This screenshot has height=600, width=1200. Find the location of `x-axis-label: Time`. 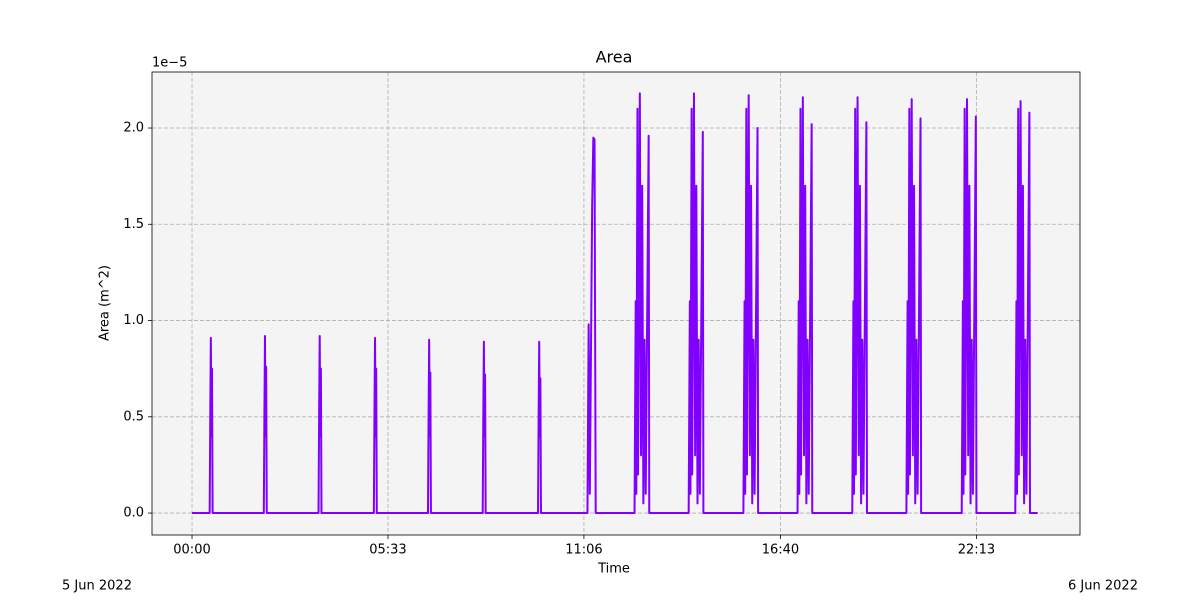

x-axis-label: Time is located at coordinates (613, 569).